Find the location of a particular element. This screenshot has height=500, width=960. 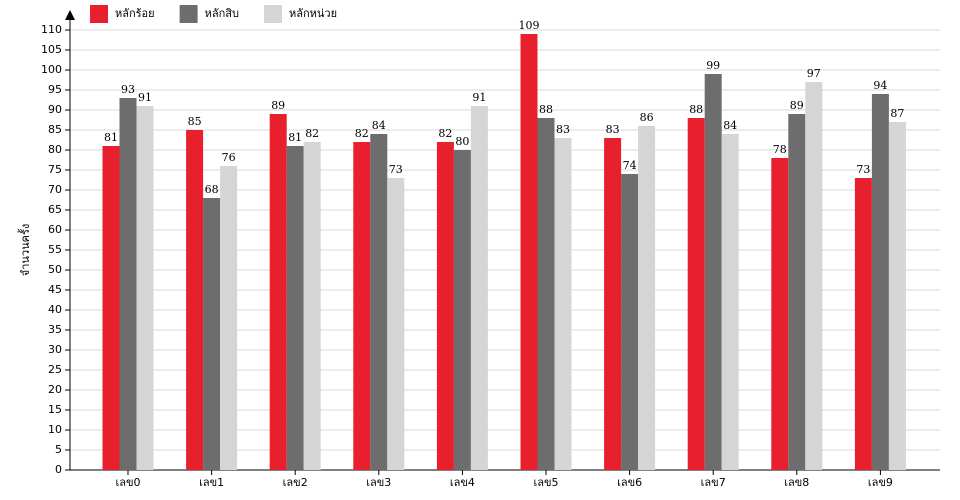

y-axis-label: จำนวนครั้ง is located at coordinates (24, 250).